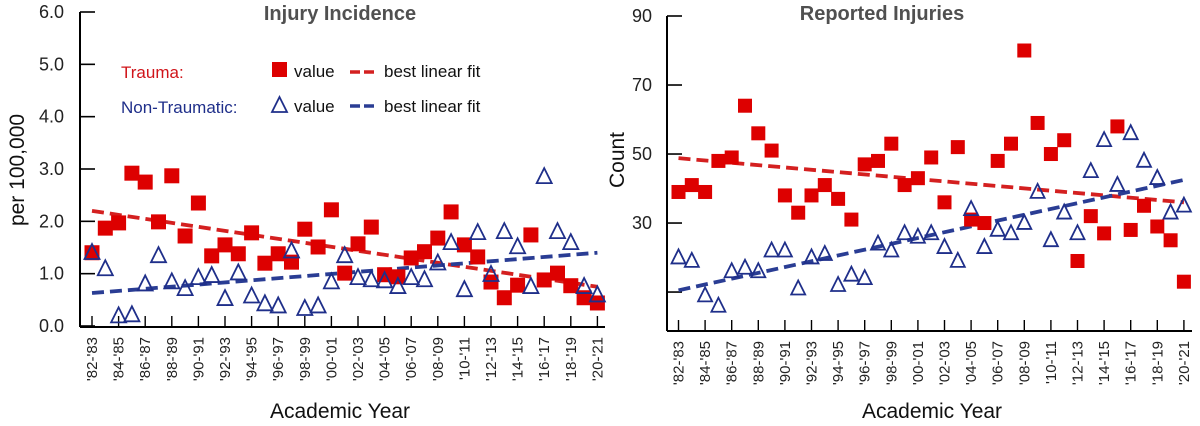 The height and width of the screenshot is (426, 1200). Describe the element at coordinates (1051, 362) in the screenshot. I see `x-tick-label: '10-'11` at that location.